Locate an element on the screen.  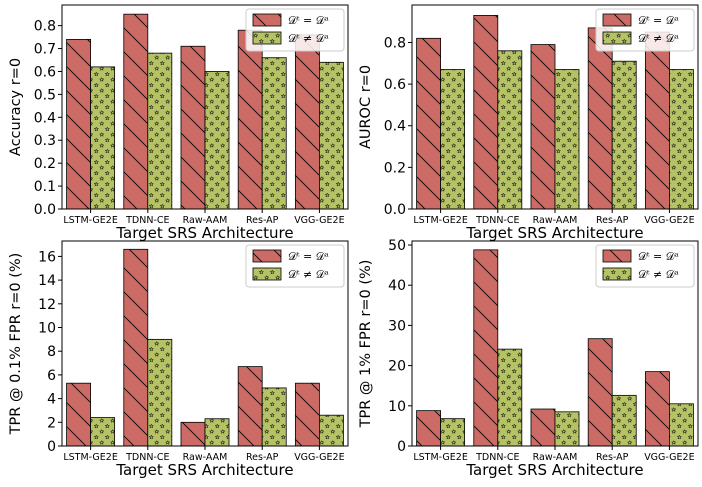
y-tick-label: 4 is located at coordinates (51, 400).